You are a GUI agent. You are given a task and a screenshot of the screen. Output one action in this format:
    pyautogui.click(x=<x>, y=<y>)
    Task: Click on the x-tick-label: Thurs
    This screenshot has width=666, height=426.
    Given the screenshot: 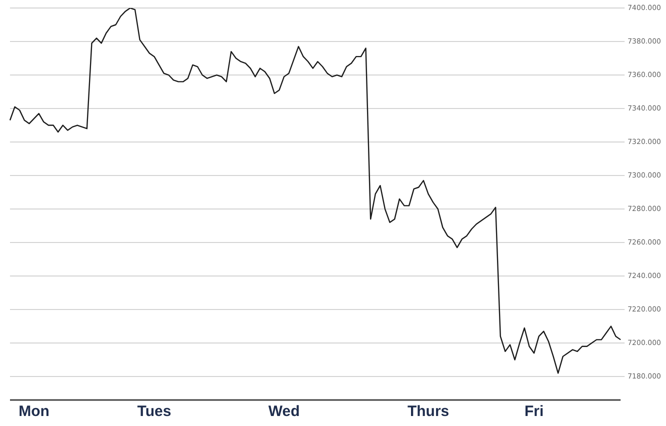 What is the action you would take?
    pyautogui.click(x=428, y=411)
    